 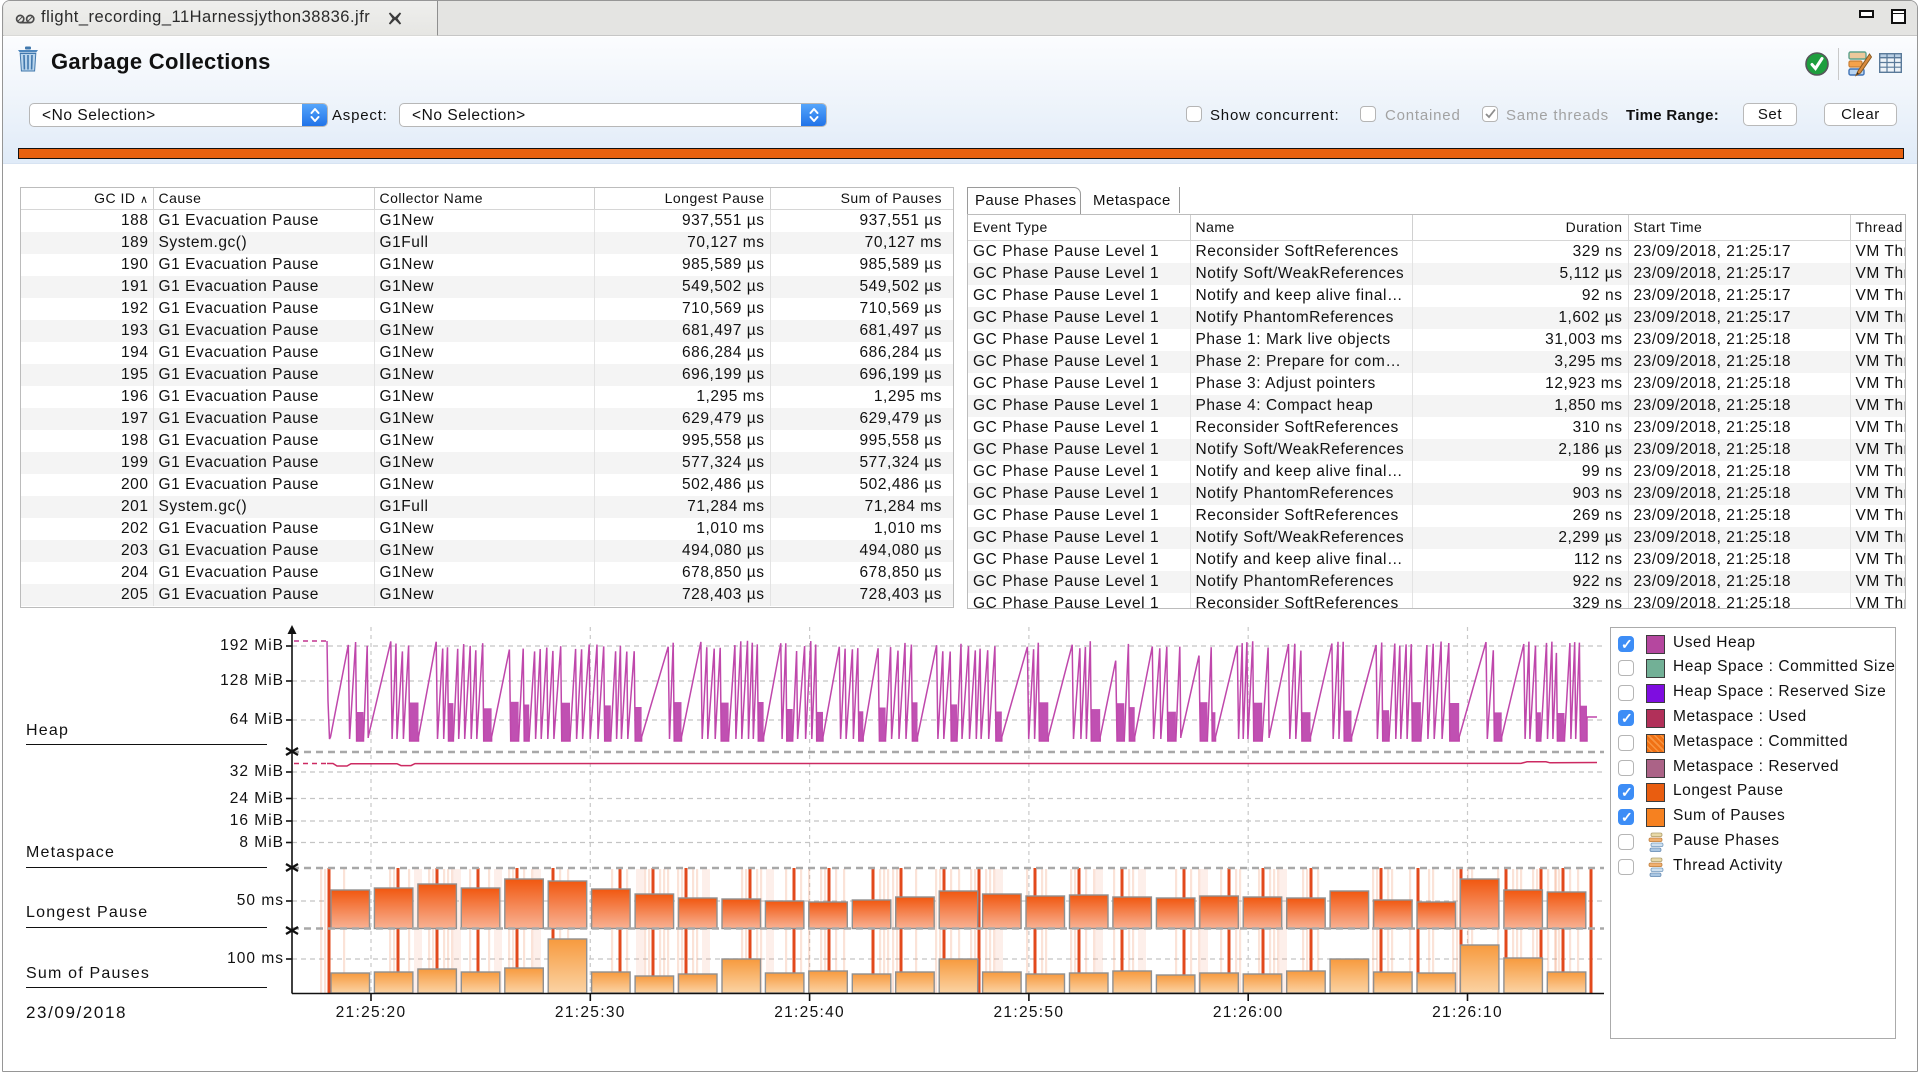 What do you see at coordinates (1029, 1012) in the screenshot?
I see `svg-text: 21:25:50` at bounding box center [1029, 1012].